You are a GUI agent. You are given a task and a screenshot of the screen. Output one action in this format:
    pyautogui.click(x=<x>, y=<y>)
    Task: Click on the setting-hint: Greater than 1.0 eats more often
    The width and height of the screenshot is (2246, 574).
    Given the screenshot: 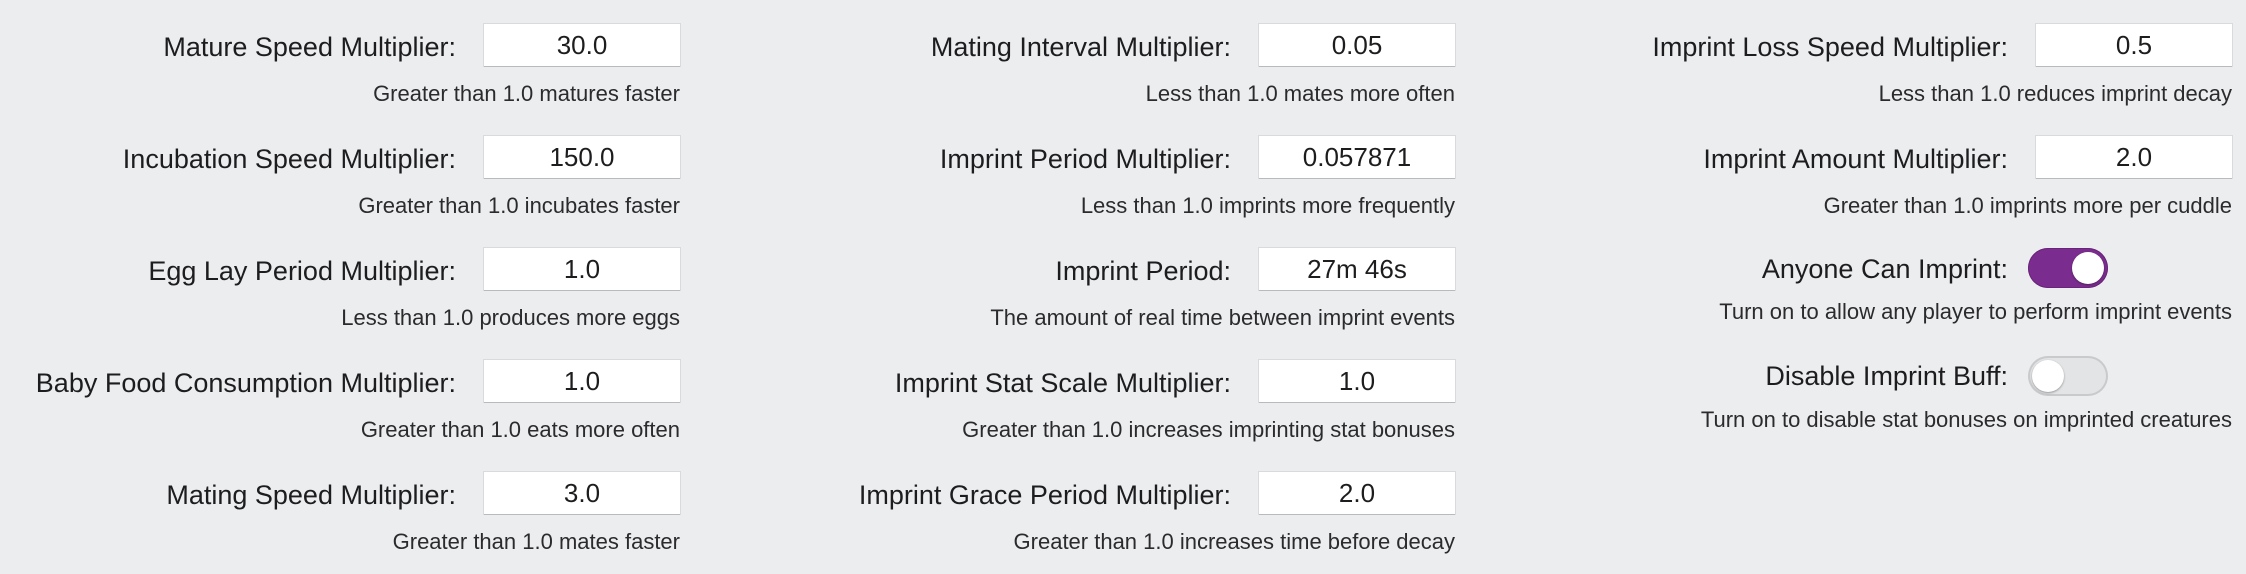 What is the action you would take?
    pyautogui.click(x=520, y=429)
    